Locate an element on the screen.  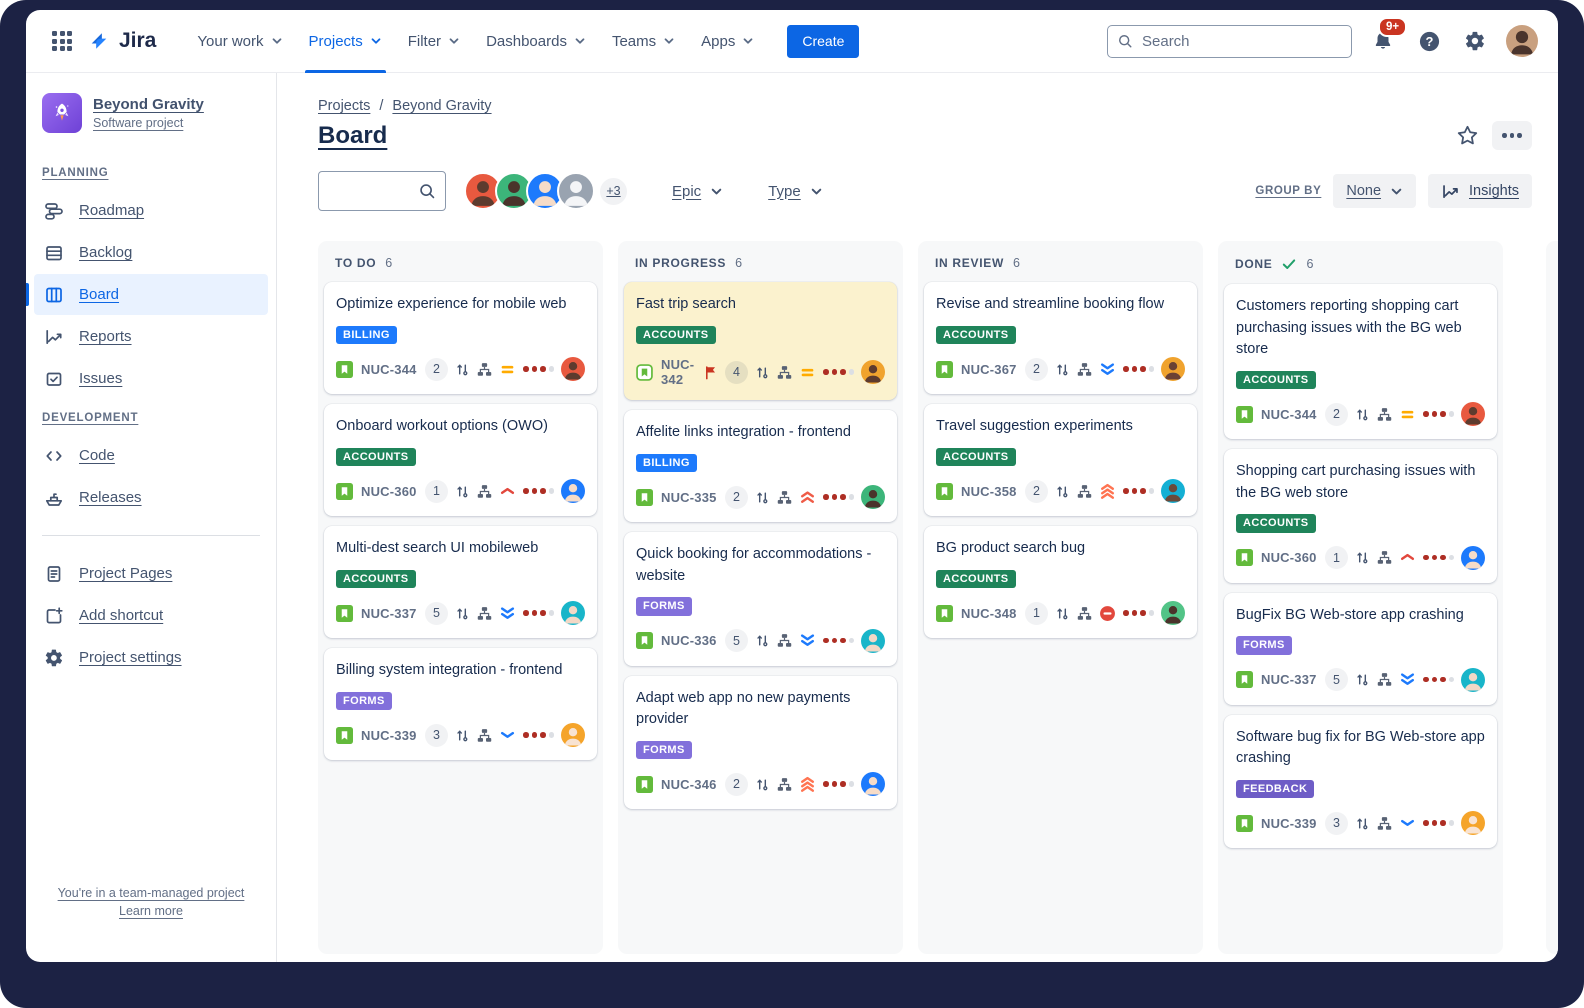
project-name: Beyond Gravity is located at coordinates (148, 104).